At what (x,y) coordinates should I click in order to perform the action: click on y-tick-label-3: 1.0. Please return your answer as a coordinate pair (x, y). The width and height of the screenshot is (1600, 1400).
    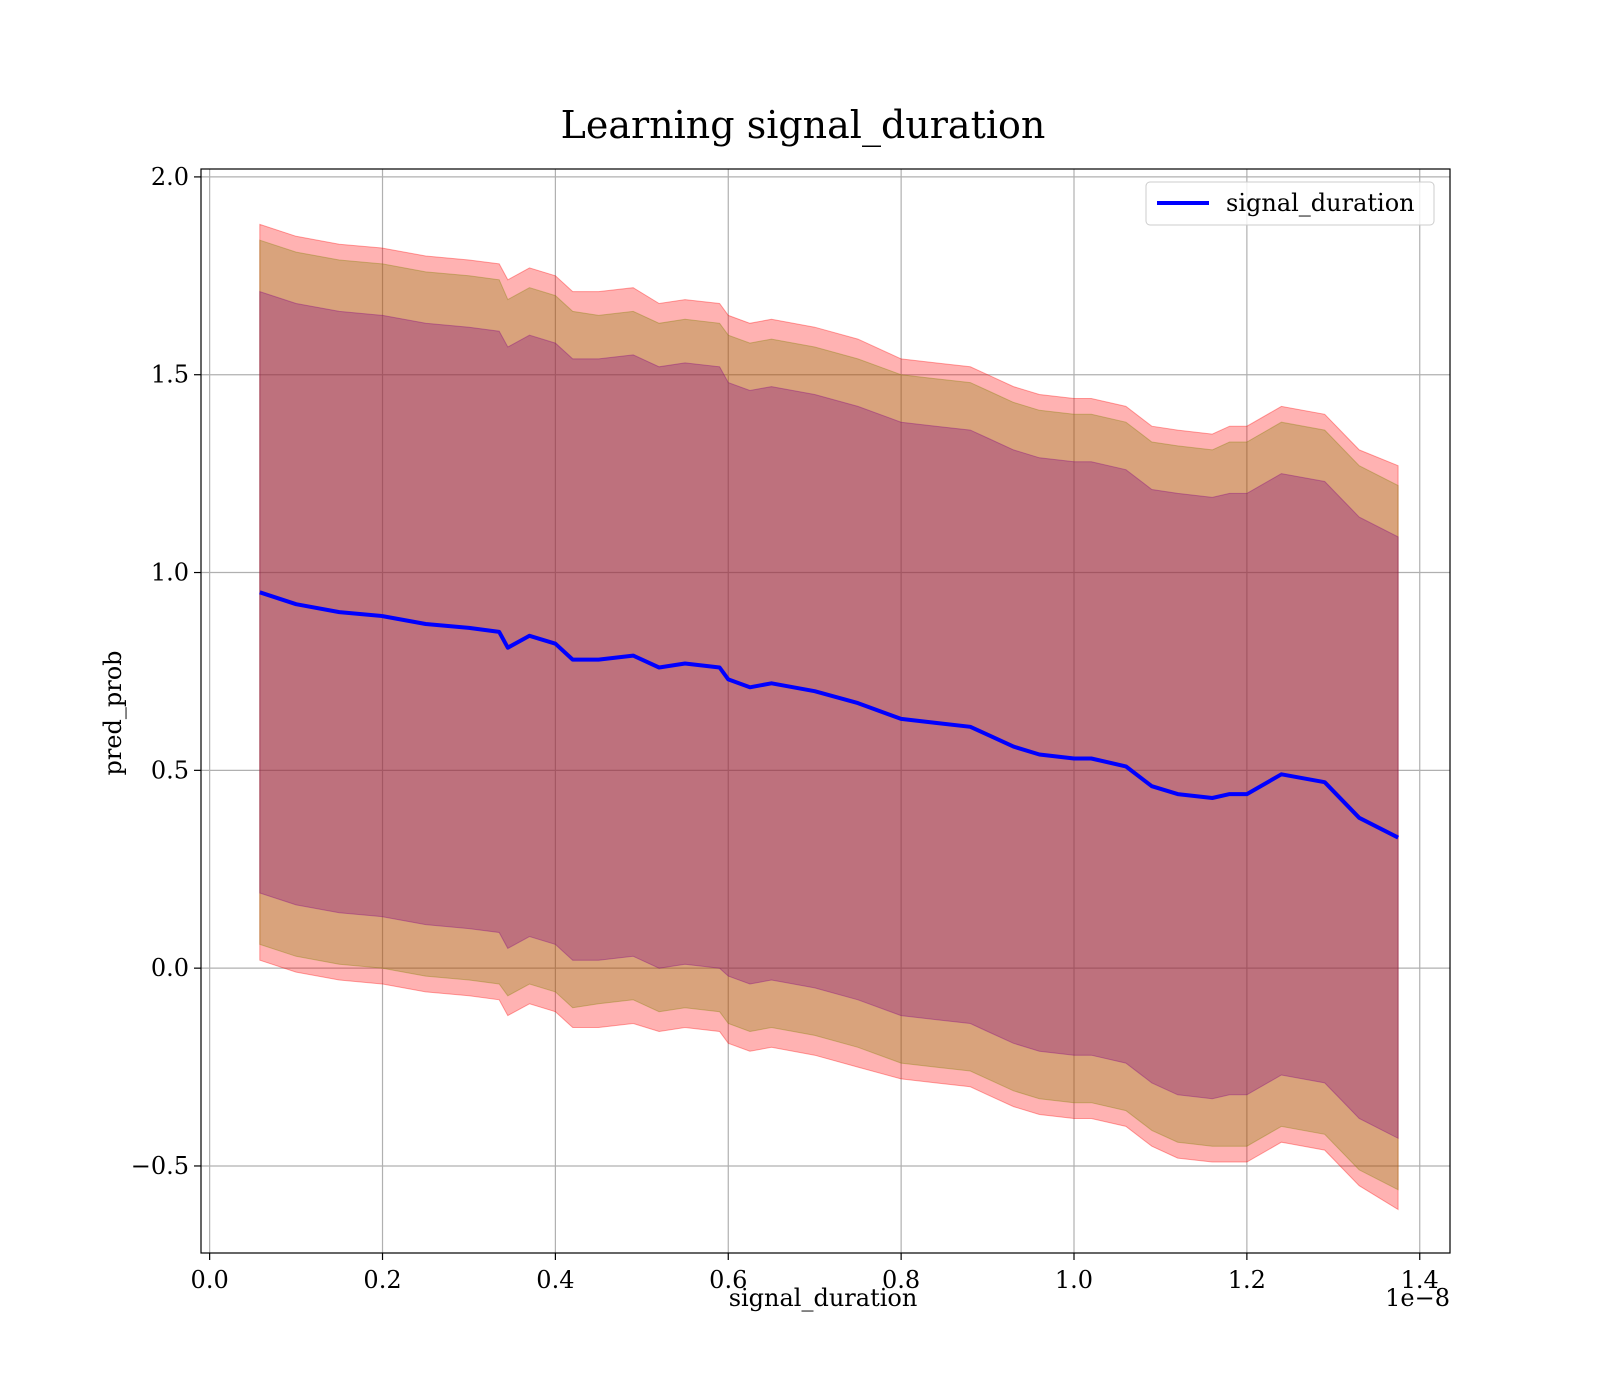
    Looking at the image, I should click on (170, 573).